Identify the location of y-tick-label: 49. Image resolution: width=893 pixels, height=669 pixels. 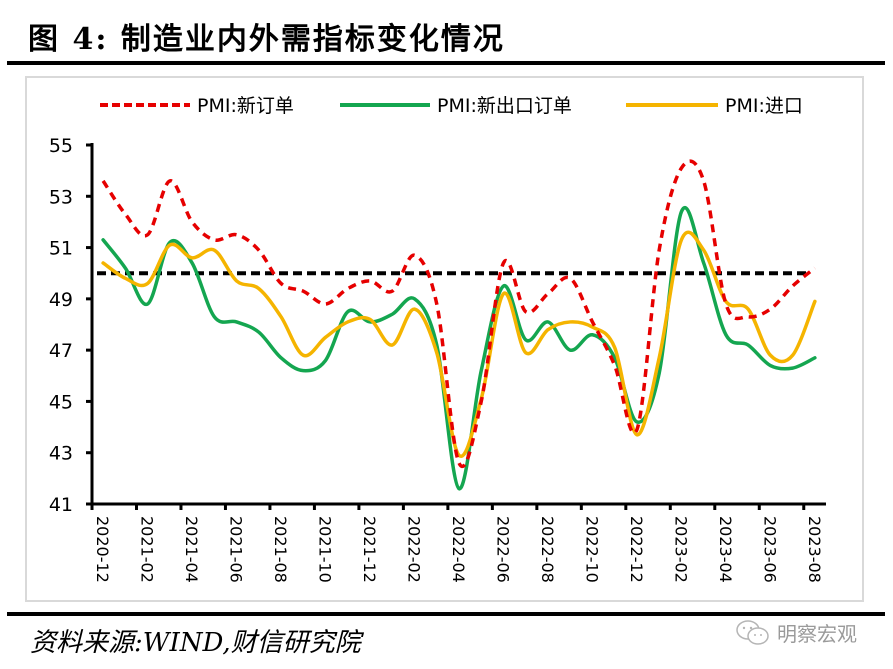
(61, 300).